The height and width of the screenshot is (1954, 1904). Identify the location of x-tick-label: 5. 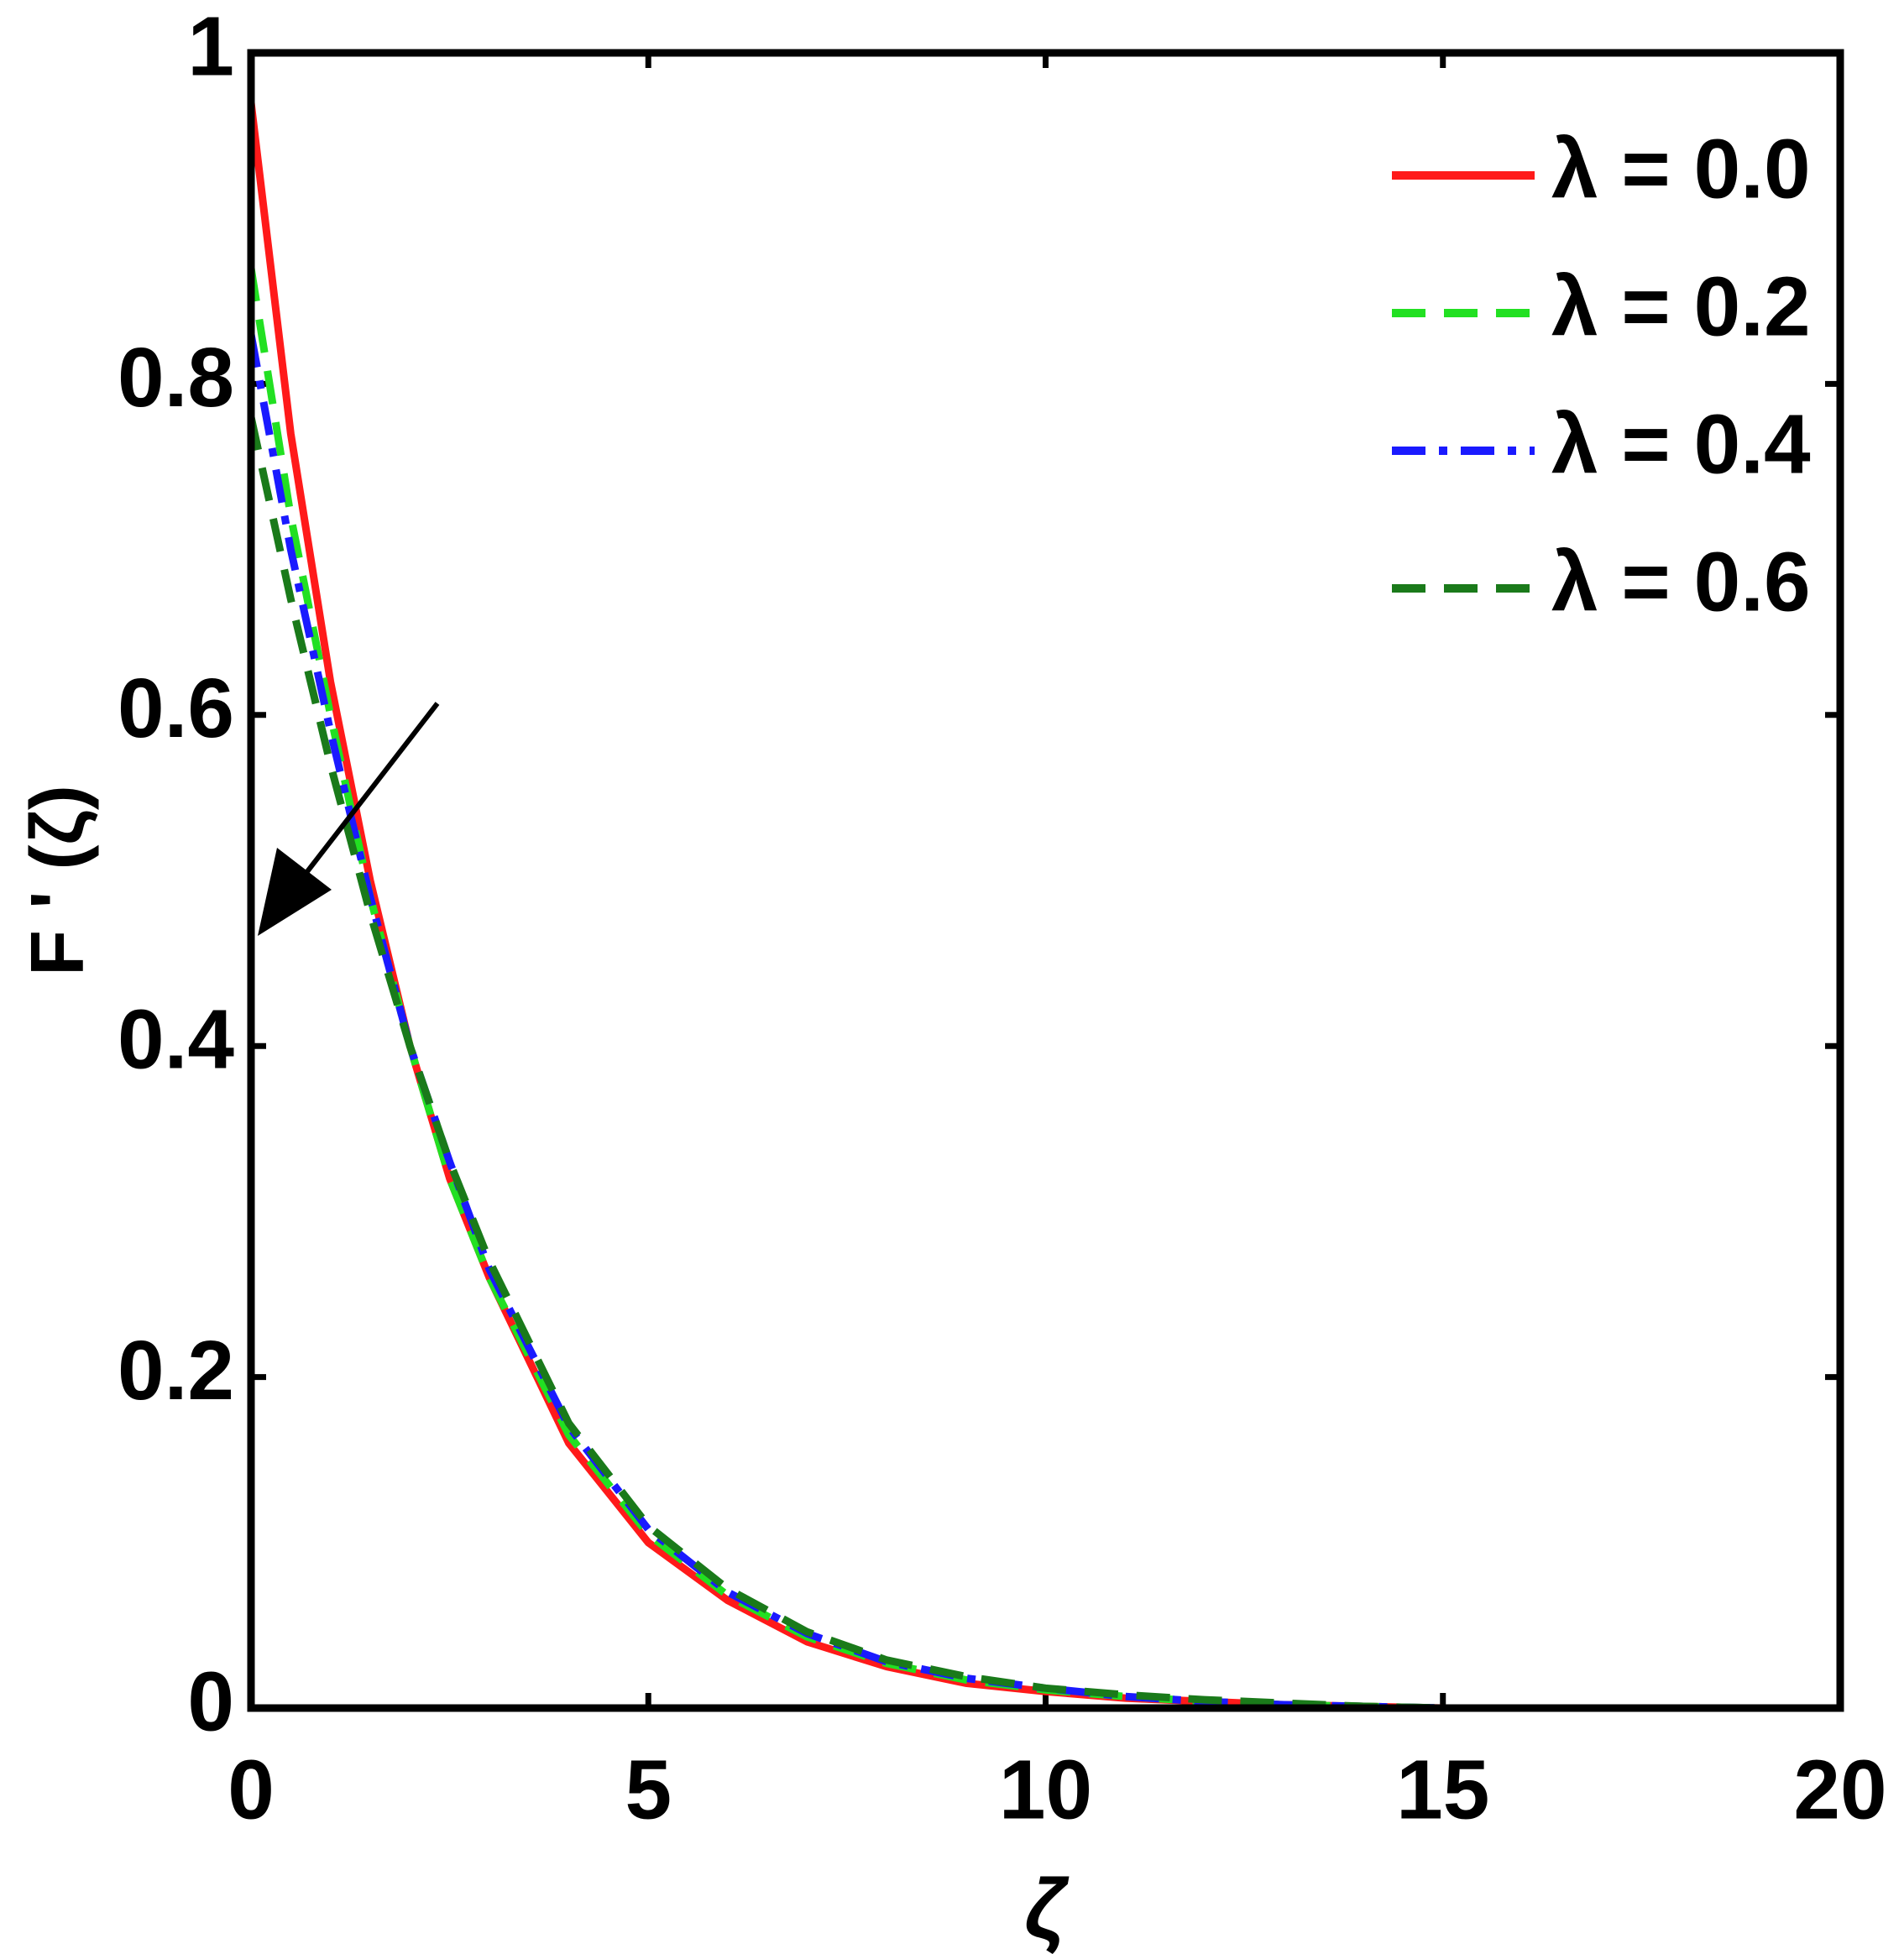
(648, 1789).